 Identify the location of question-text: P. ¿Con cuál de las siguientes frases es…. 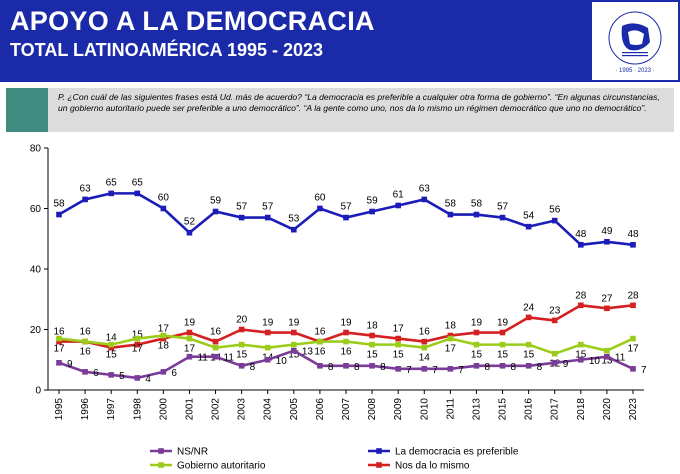
(359, 102).